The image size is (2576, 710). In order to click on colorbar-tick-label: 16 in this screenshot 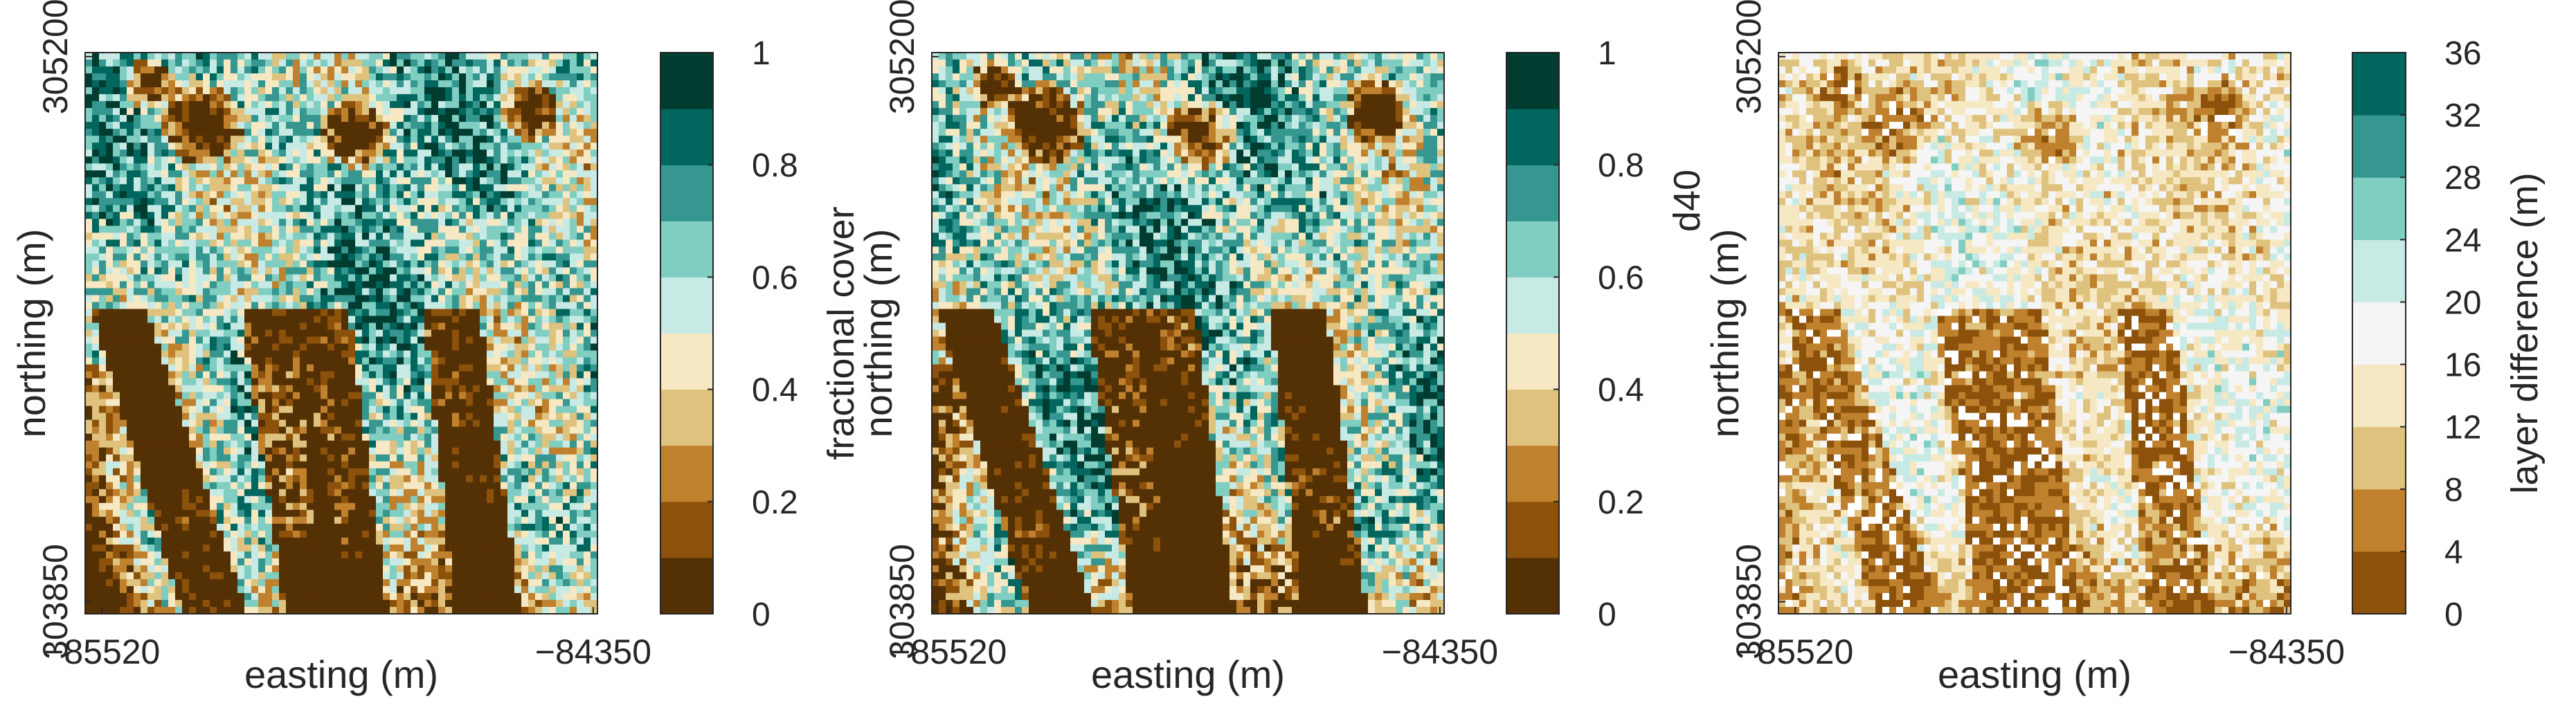, I will do `click(2462, 365)`.